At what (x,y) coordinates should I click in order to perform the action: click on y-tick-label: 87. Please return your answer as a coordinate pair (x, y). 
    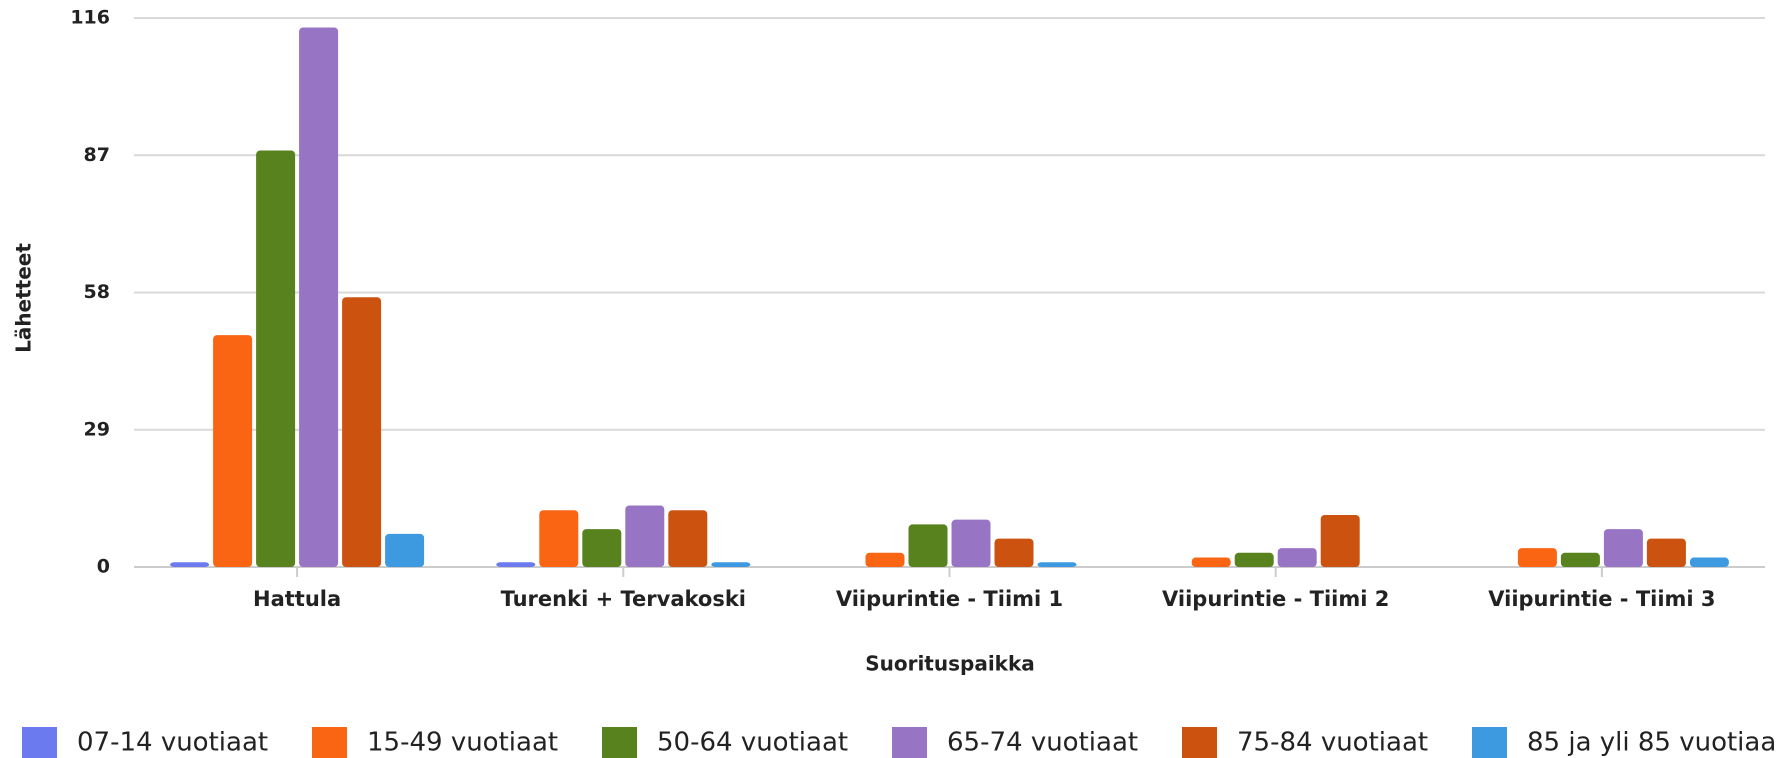
    Looking at the image, I should click on (97, 155).